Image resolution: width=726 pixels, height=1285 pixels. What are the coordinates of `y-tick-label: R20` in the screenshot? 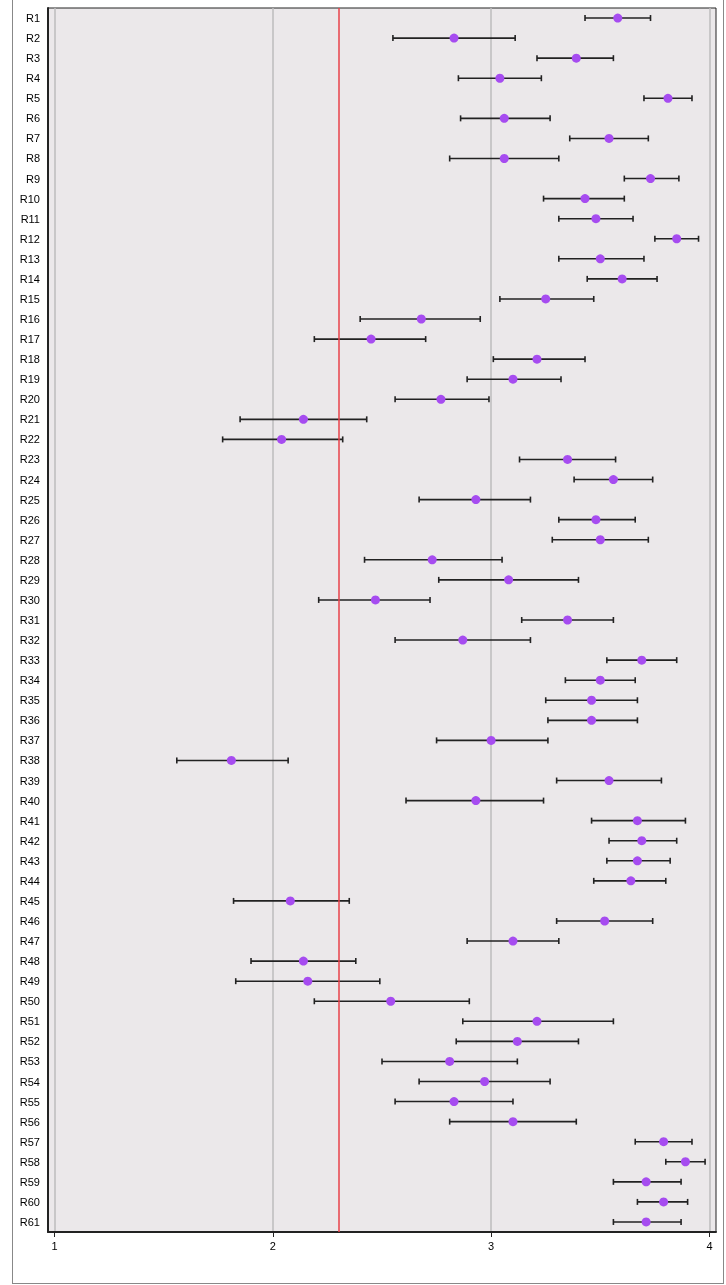 It's located at (29, 399).